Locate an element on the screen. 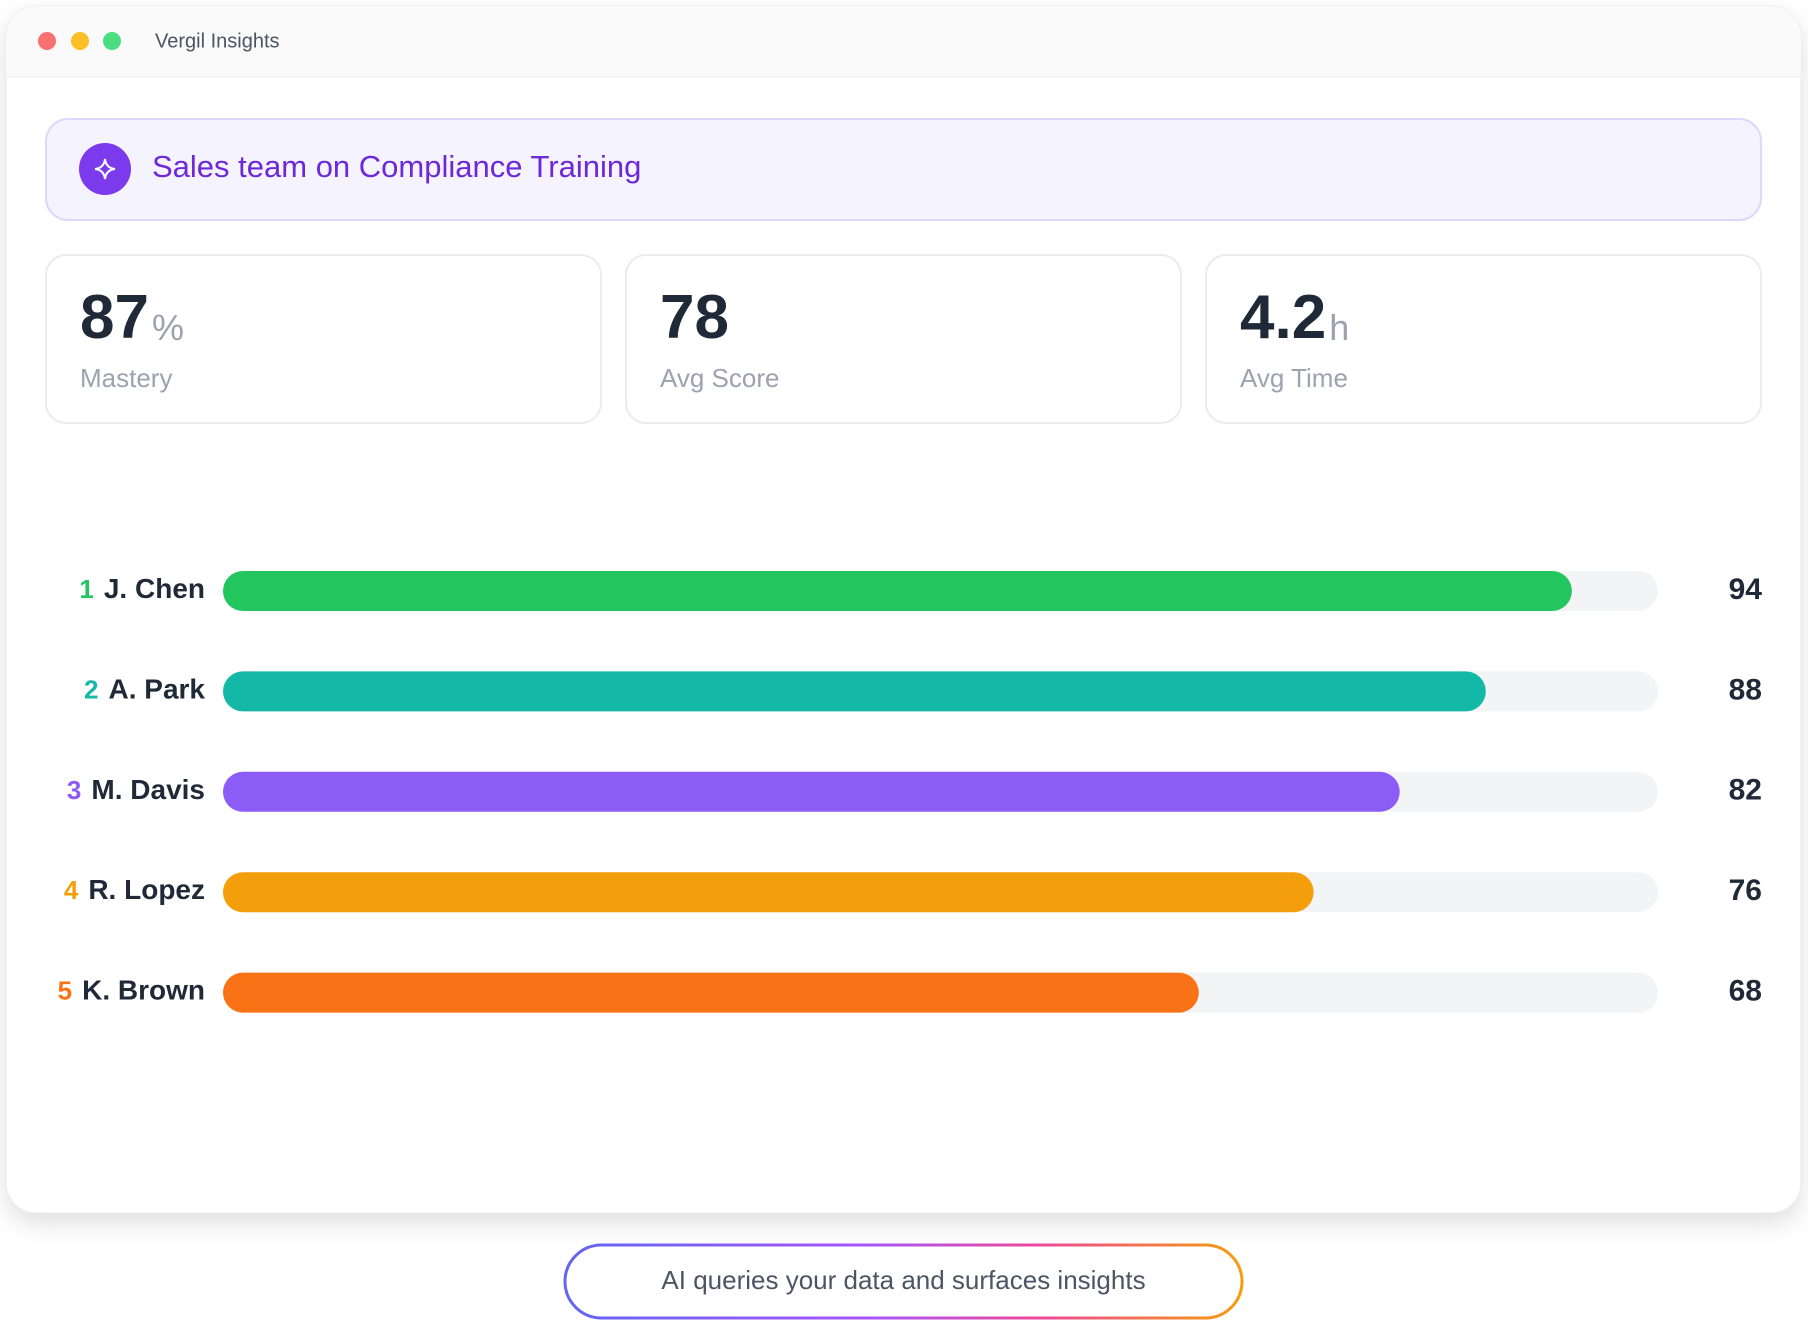 The height and width of the screenshot is (1332, 1808). score: 94 is located at coordinates (1746, 589).